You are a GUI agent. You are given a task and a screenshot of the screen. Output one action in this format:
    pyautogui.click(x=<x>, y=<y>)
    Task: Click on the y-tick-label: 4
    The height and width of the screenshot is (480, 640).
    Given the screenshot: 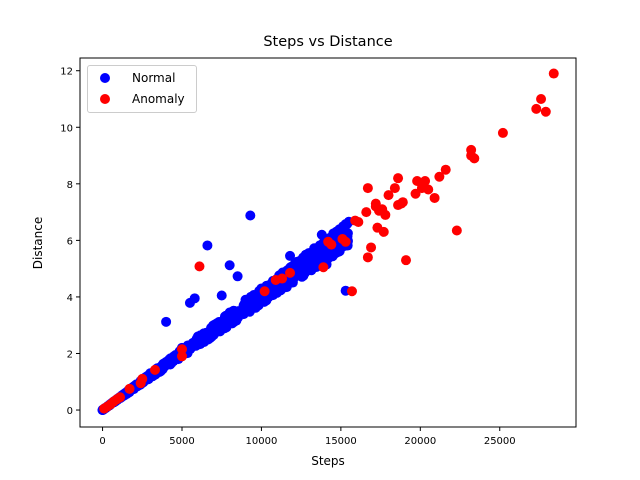 What is the action you would take?
    pyautogui.click(x=70, y=298)
    